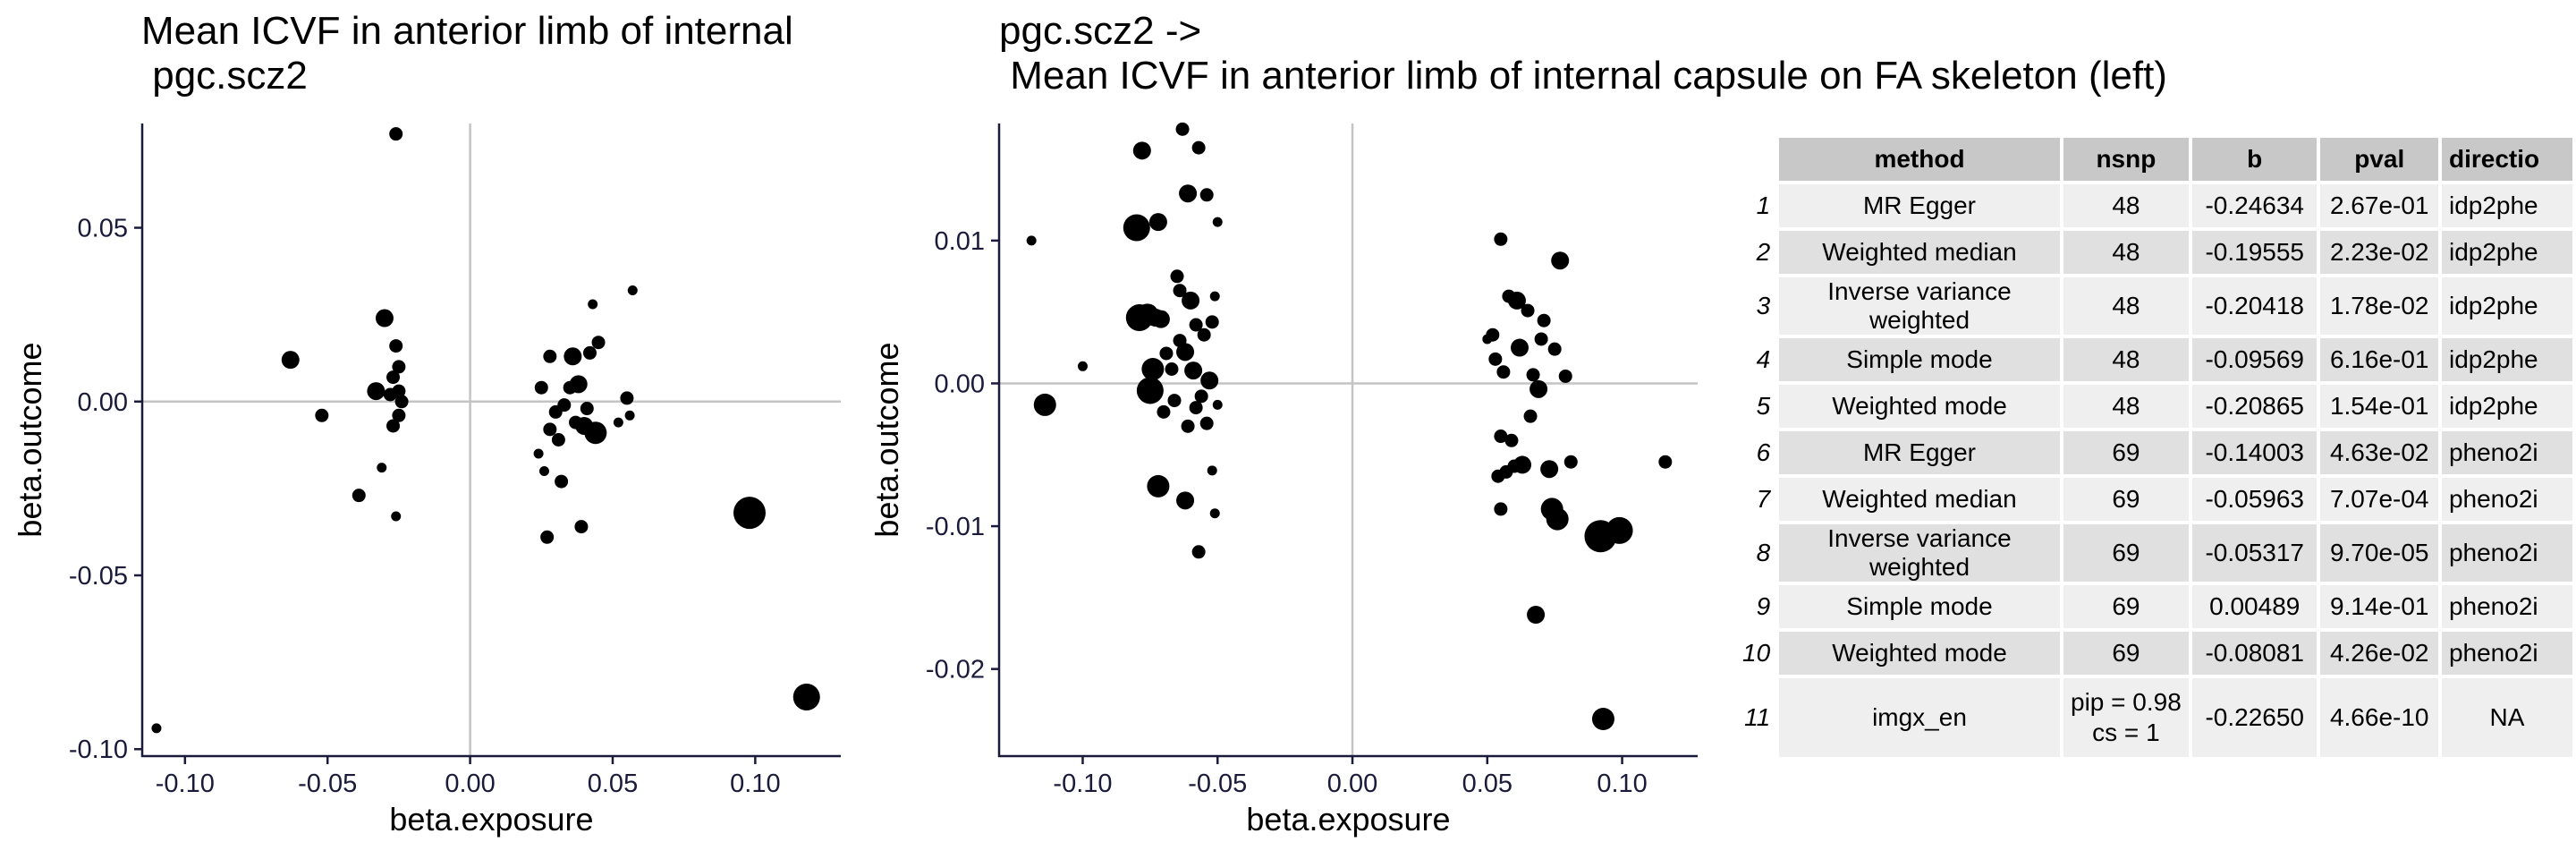  I want to click on col-header-method: method, so click(1919, 159).